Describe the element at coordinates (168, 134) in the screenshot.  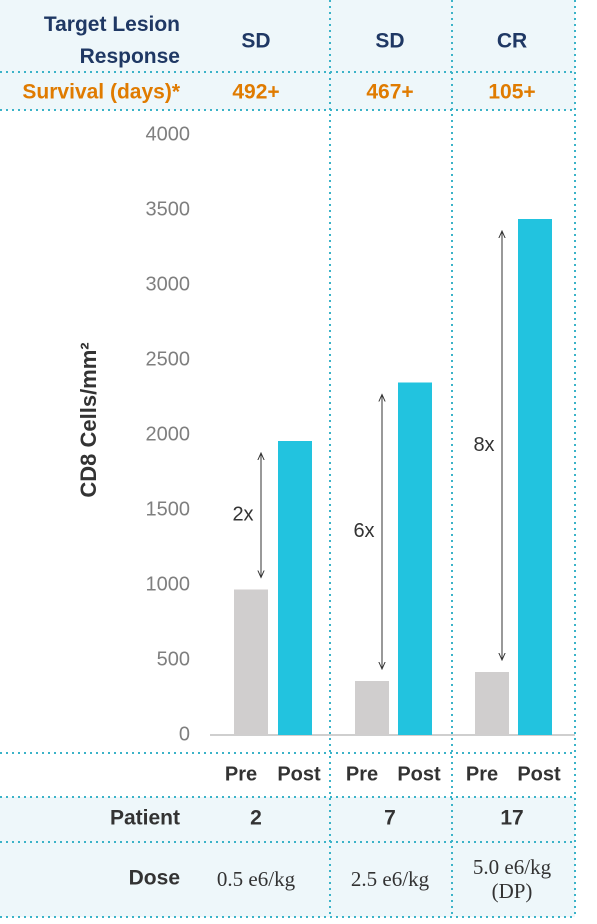
I see `y-tick-label: 4000` at that location.